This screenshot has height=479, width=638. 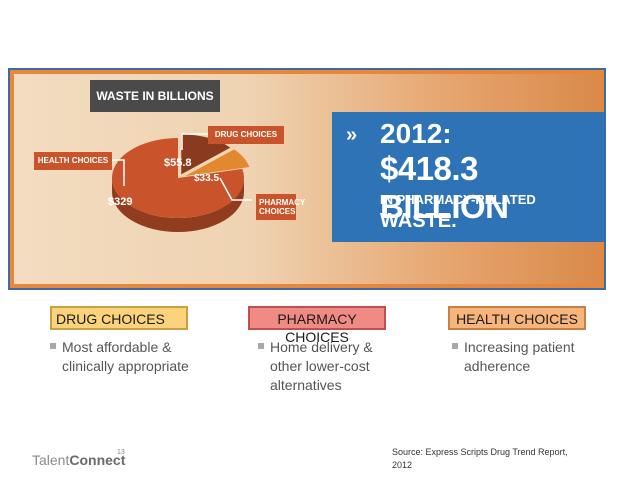 What do you see at coordinates (155, 96) in the screenshot?
I see `chart-title: WASTE IN BILLIONS` at bounding box center [155, 96].